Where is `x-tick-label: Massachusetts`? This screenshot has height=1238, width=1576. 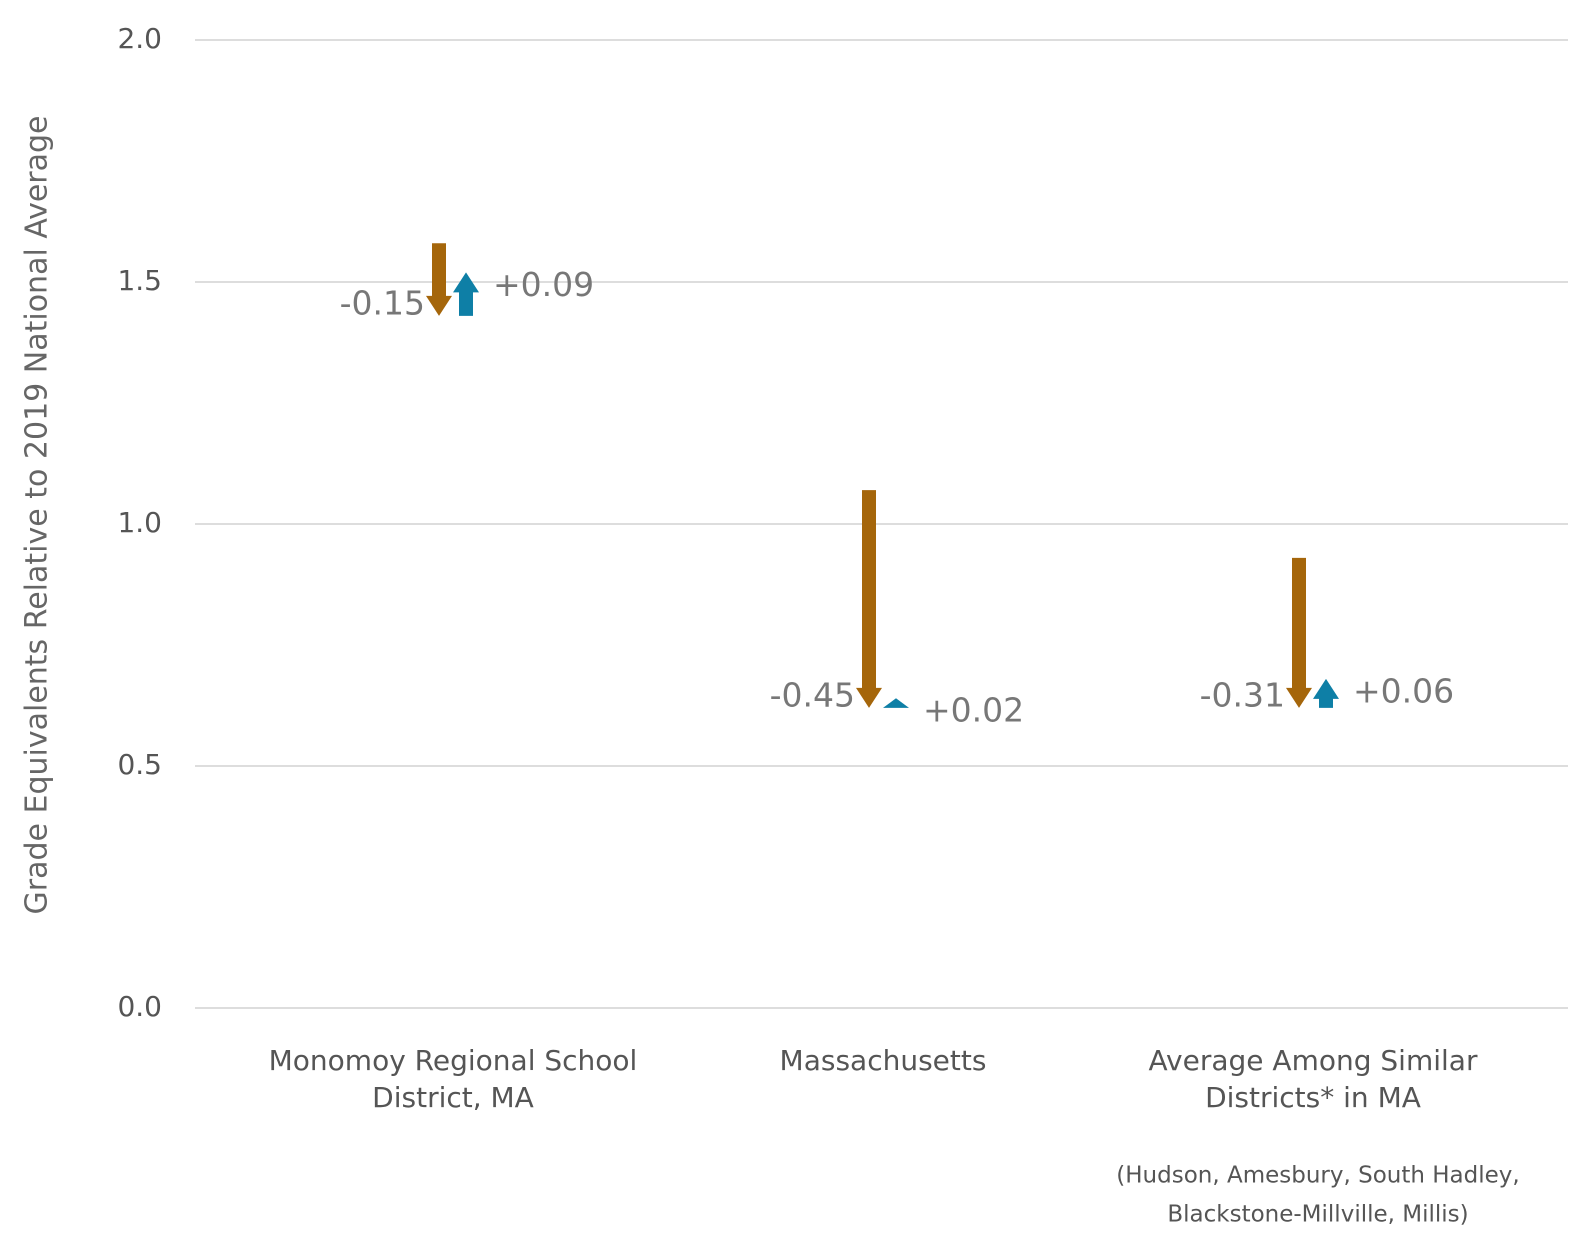
x-tick-label: Massachusetts is located at coordinates (883, 1060).